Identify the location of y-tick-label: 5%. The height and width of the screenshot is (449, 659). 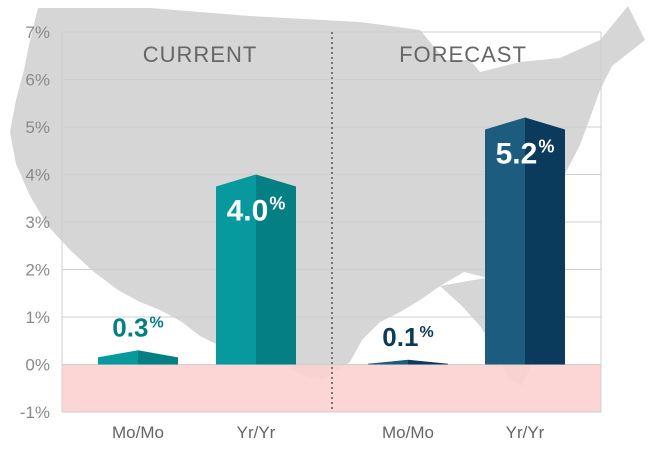
(37, 127).